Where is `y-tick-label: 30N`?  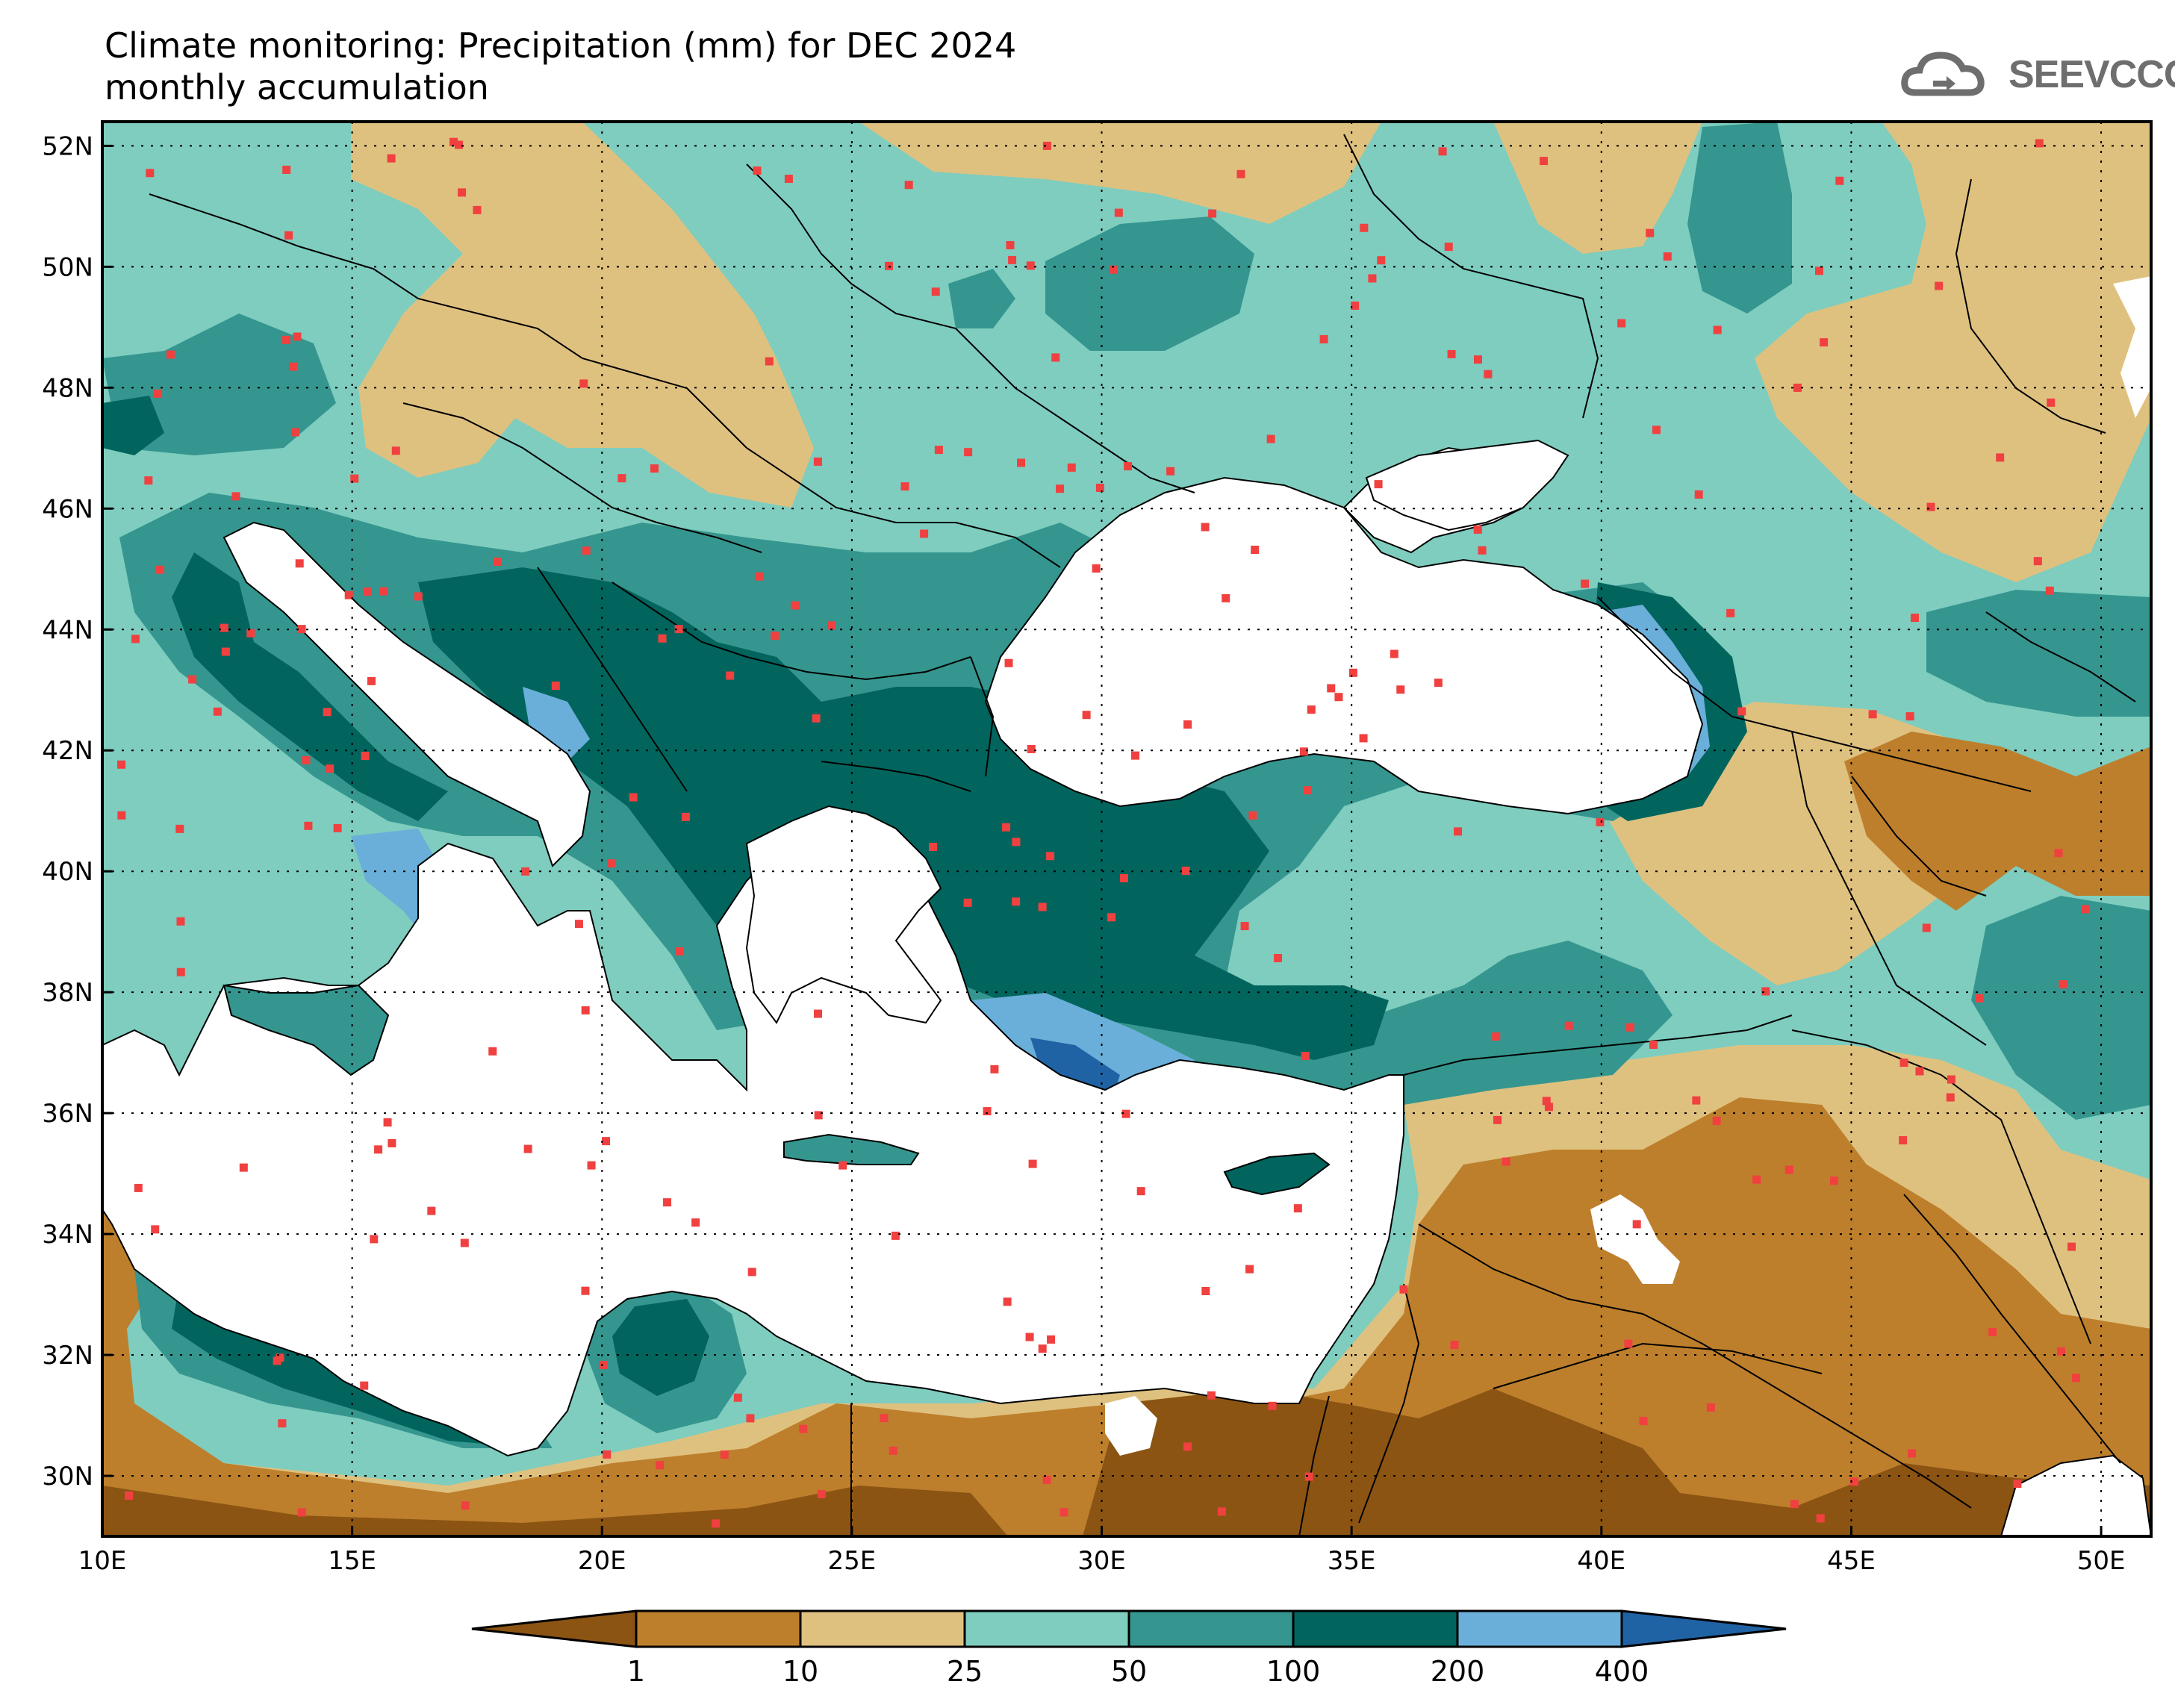 y-tick-label: 30N is located at coordinates (67, 1477).